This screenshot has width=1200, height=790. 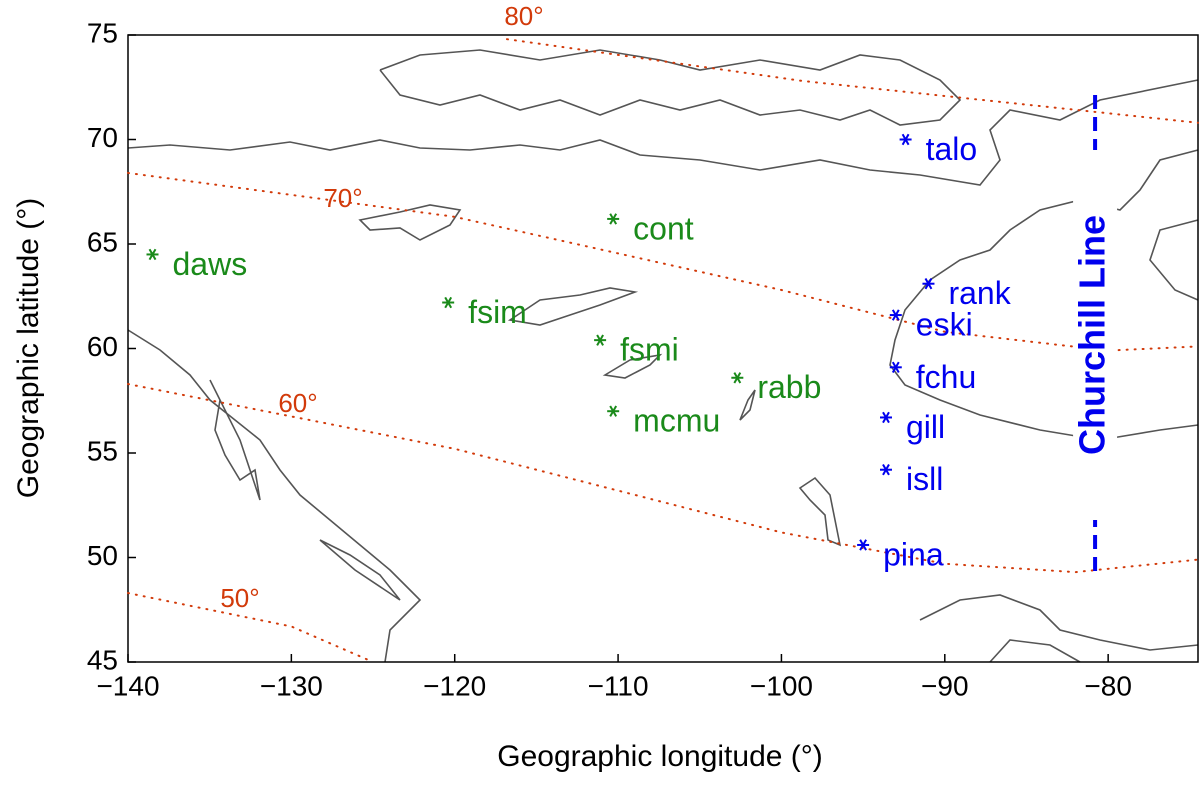 I want to click on x-axis-label: Geographic longitude (°), so click(x=660, y=756).